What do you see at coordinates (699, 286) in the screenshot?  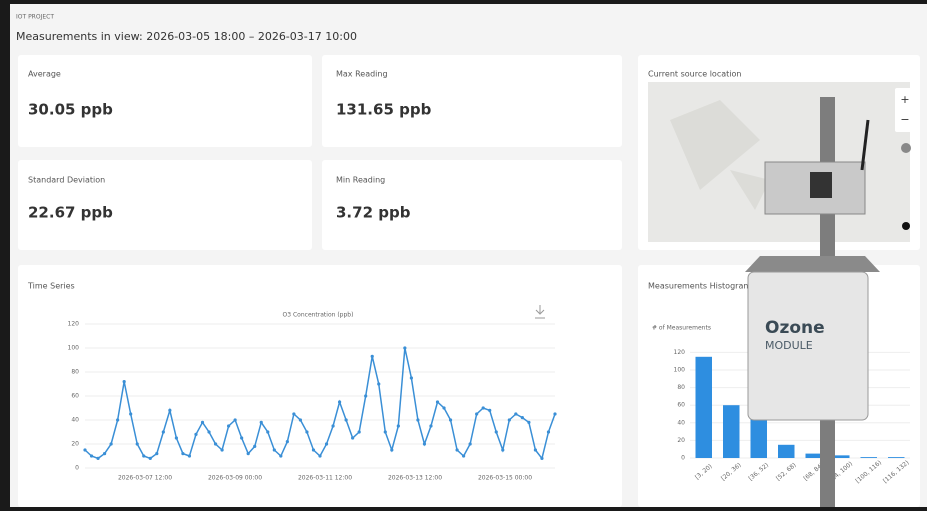 I see `card-title: Measurements Histogram` at bounding box center [699, 286].